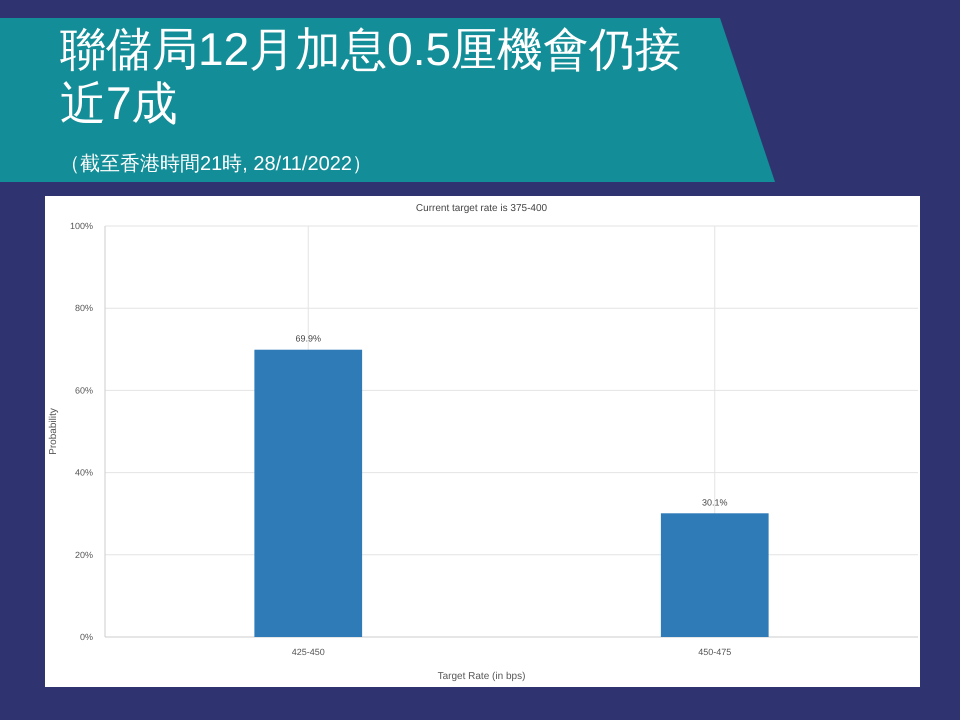 The image size is (960, 720). I want to click on y-tick-label: 20%, so click(83, 555).